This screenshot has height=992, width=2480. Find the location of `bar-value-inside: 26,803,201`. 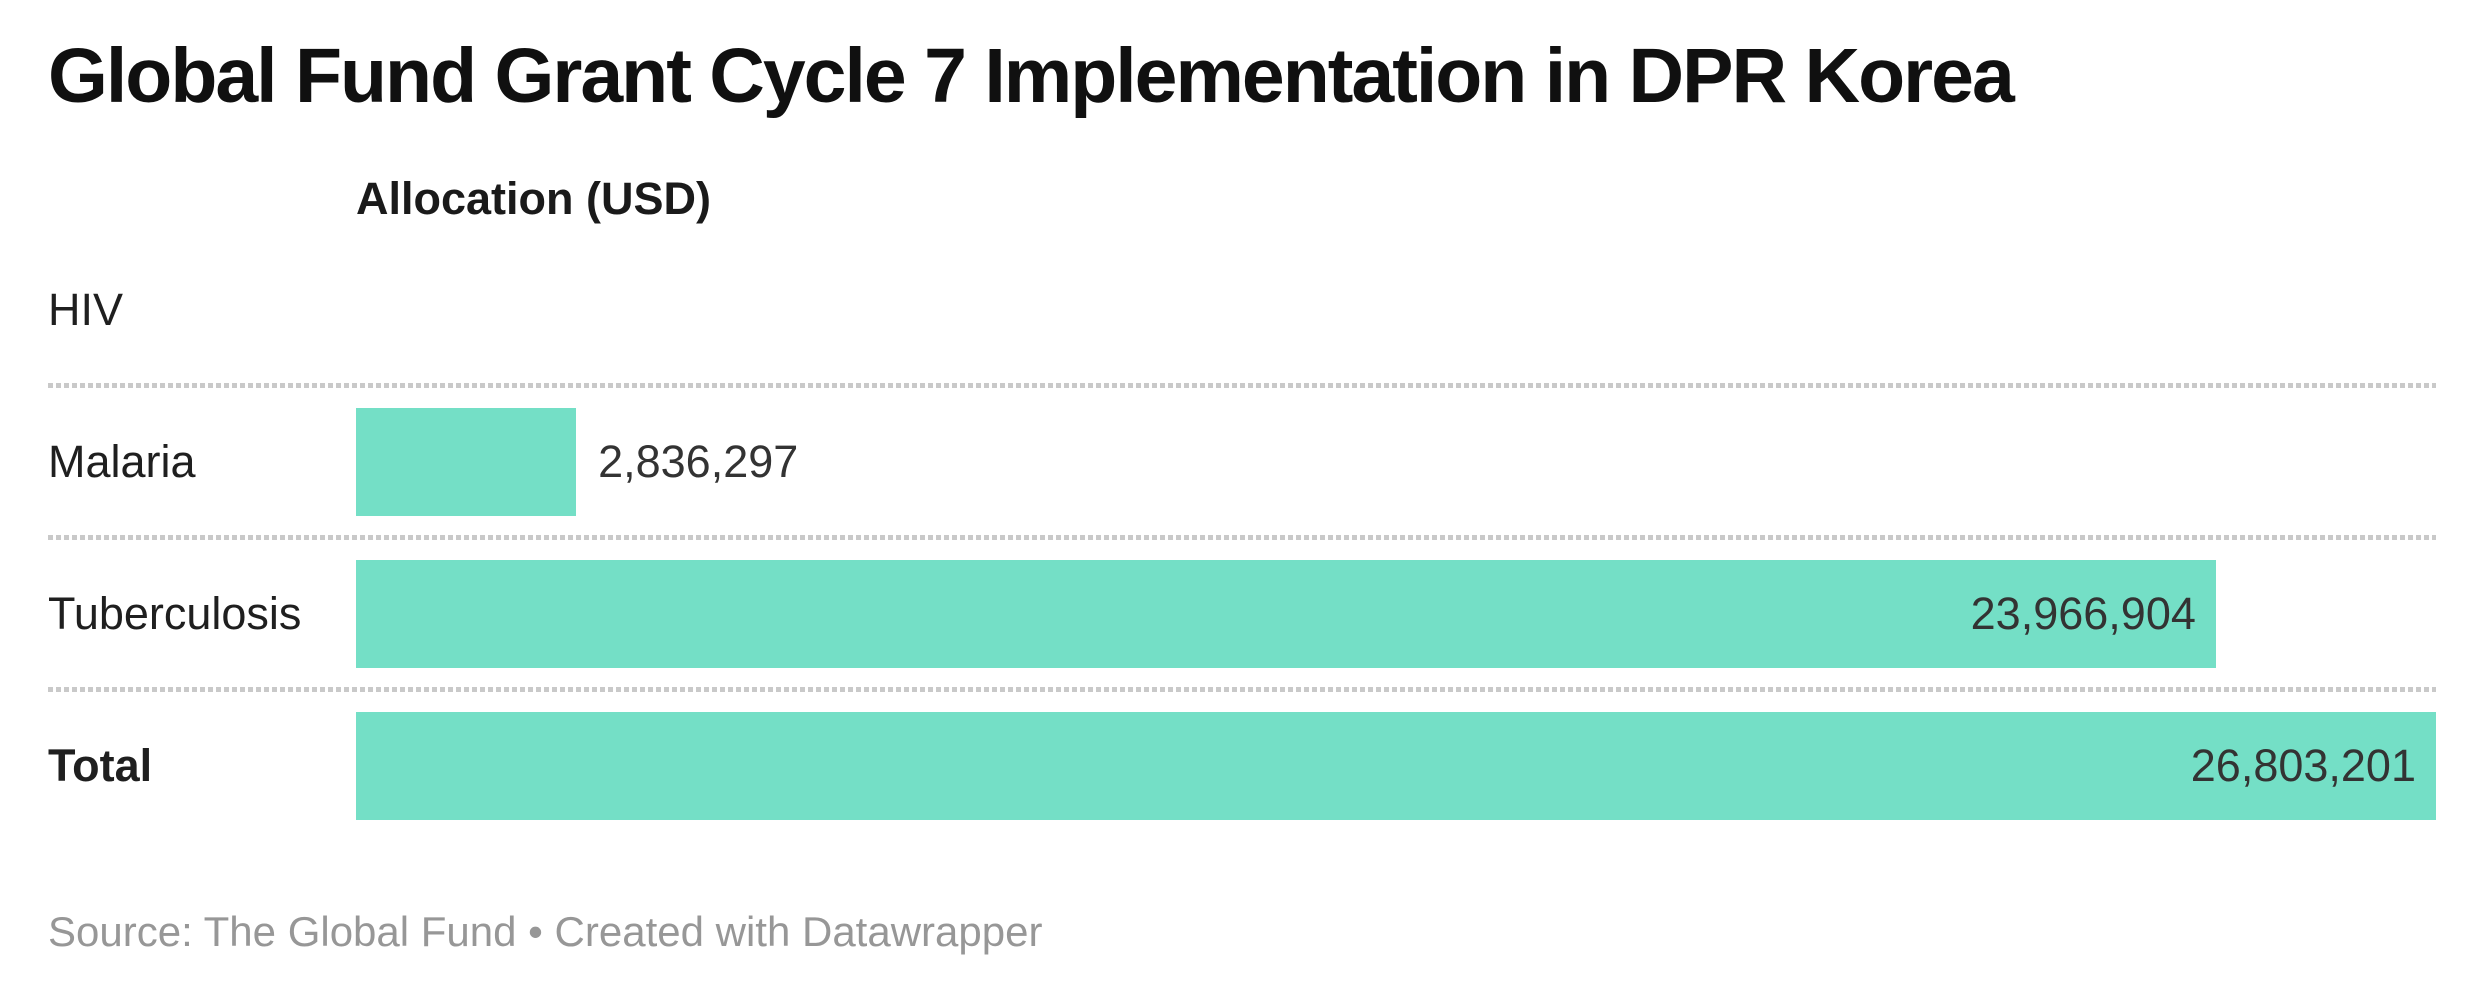

bar-value-inside: 26,803,201 is located at coordinates (2303, 765).